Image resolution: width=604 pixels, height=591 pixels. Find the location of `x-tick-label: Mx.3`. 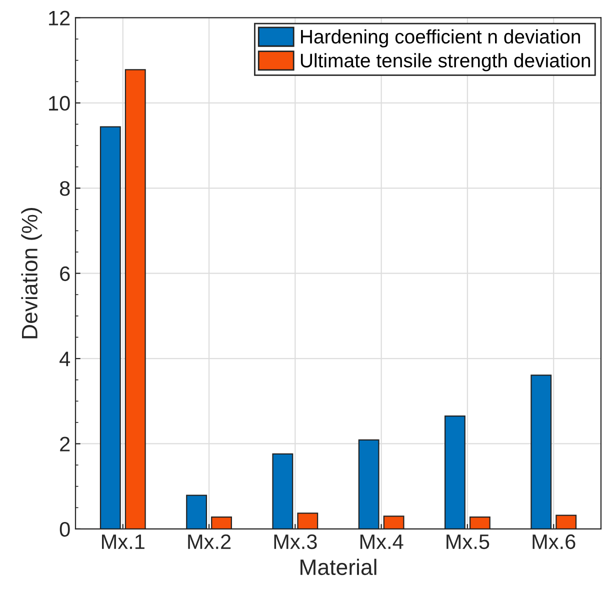

x-tick-label: Mx.3 is located at coordinates (295, 542).